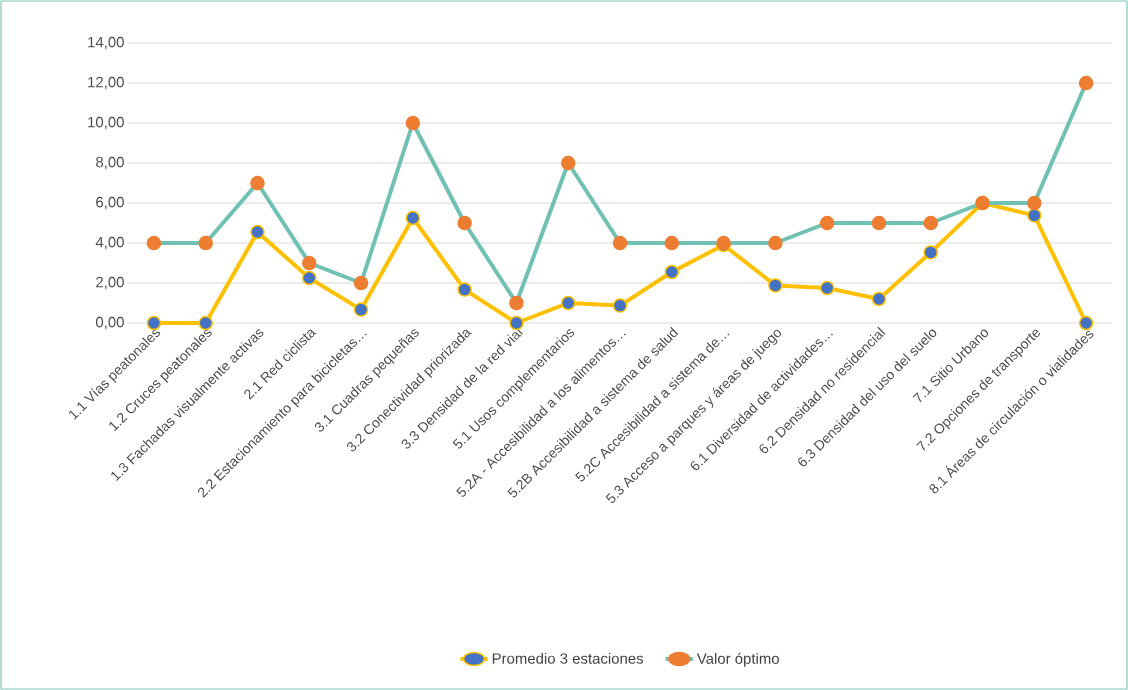  Describe the element at coordinates (110, 163) in the screenshot. I see `y-tick-label: 8,00` at that location.